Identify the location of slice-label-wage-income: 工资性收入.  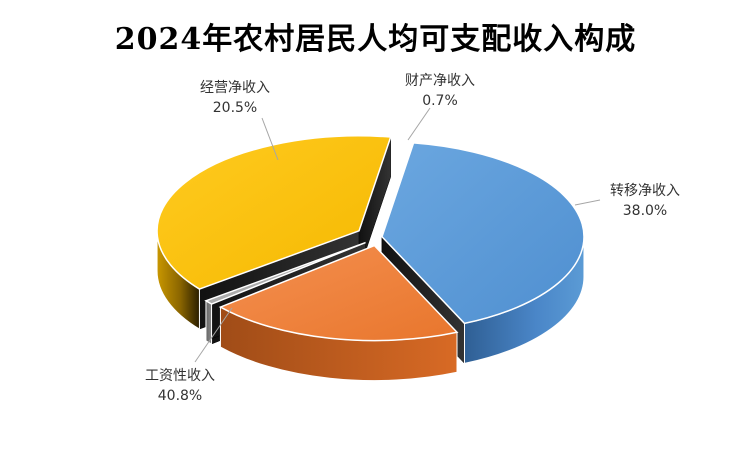
(180, 376).